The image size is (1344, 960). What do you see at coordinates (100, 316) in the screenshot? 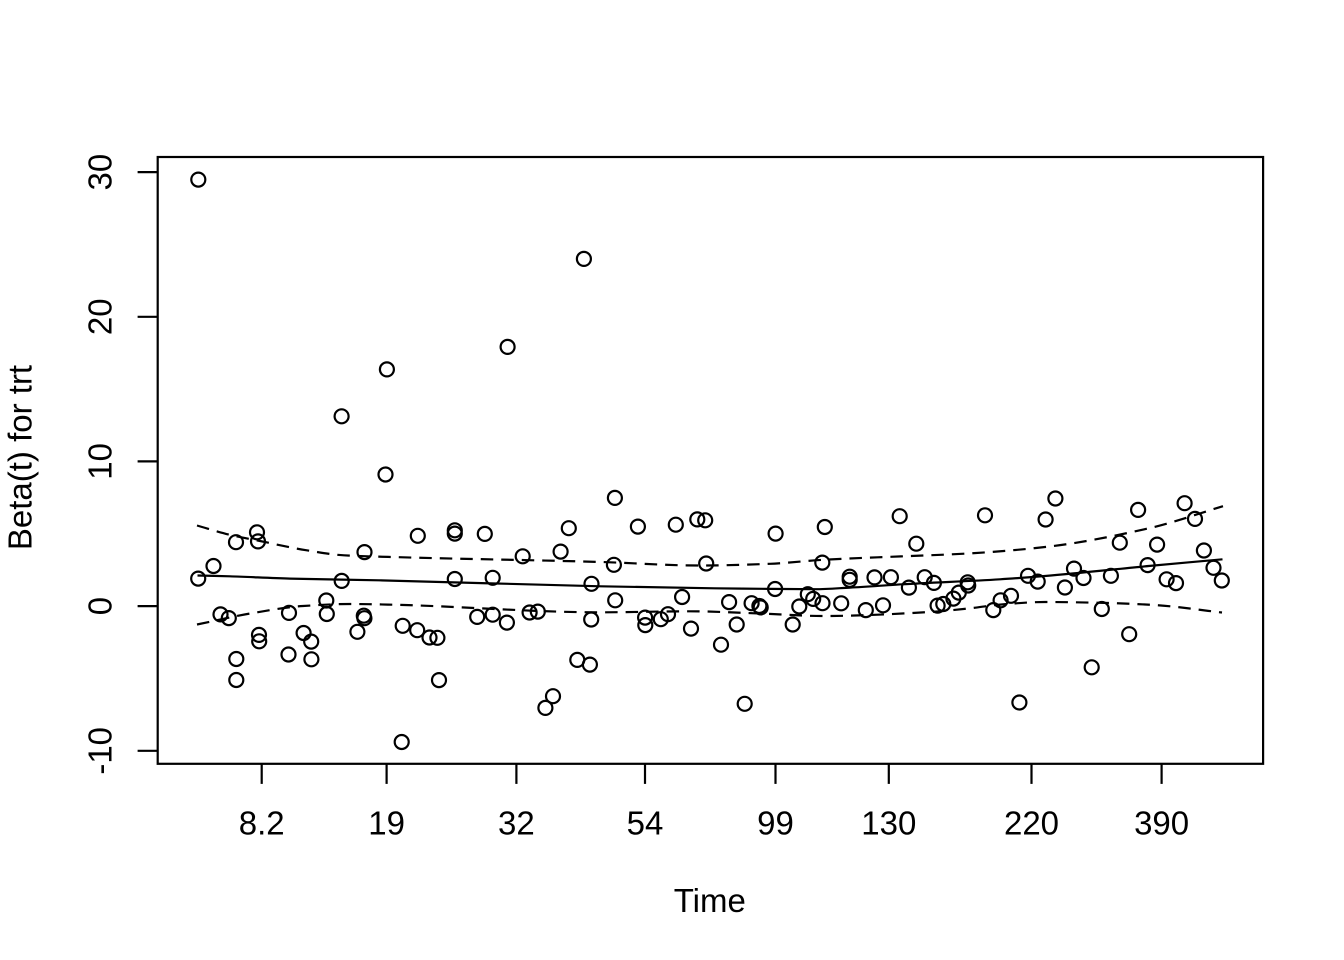
I see `svg-text: 20` at bounding box center [100, 316].